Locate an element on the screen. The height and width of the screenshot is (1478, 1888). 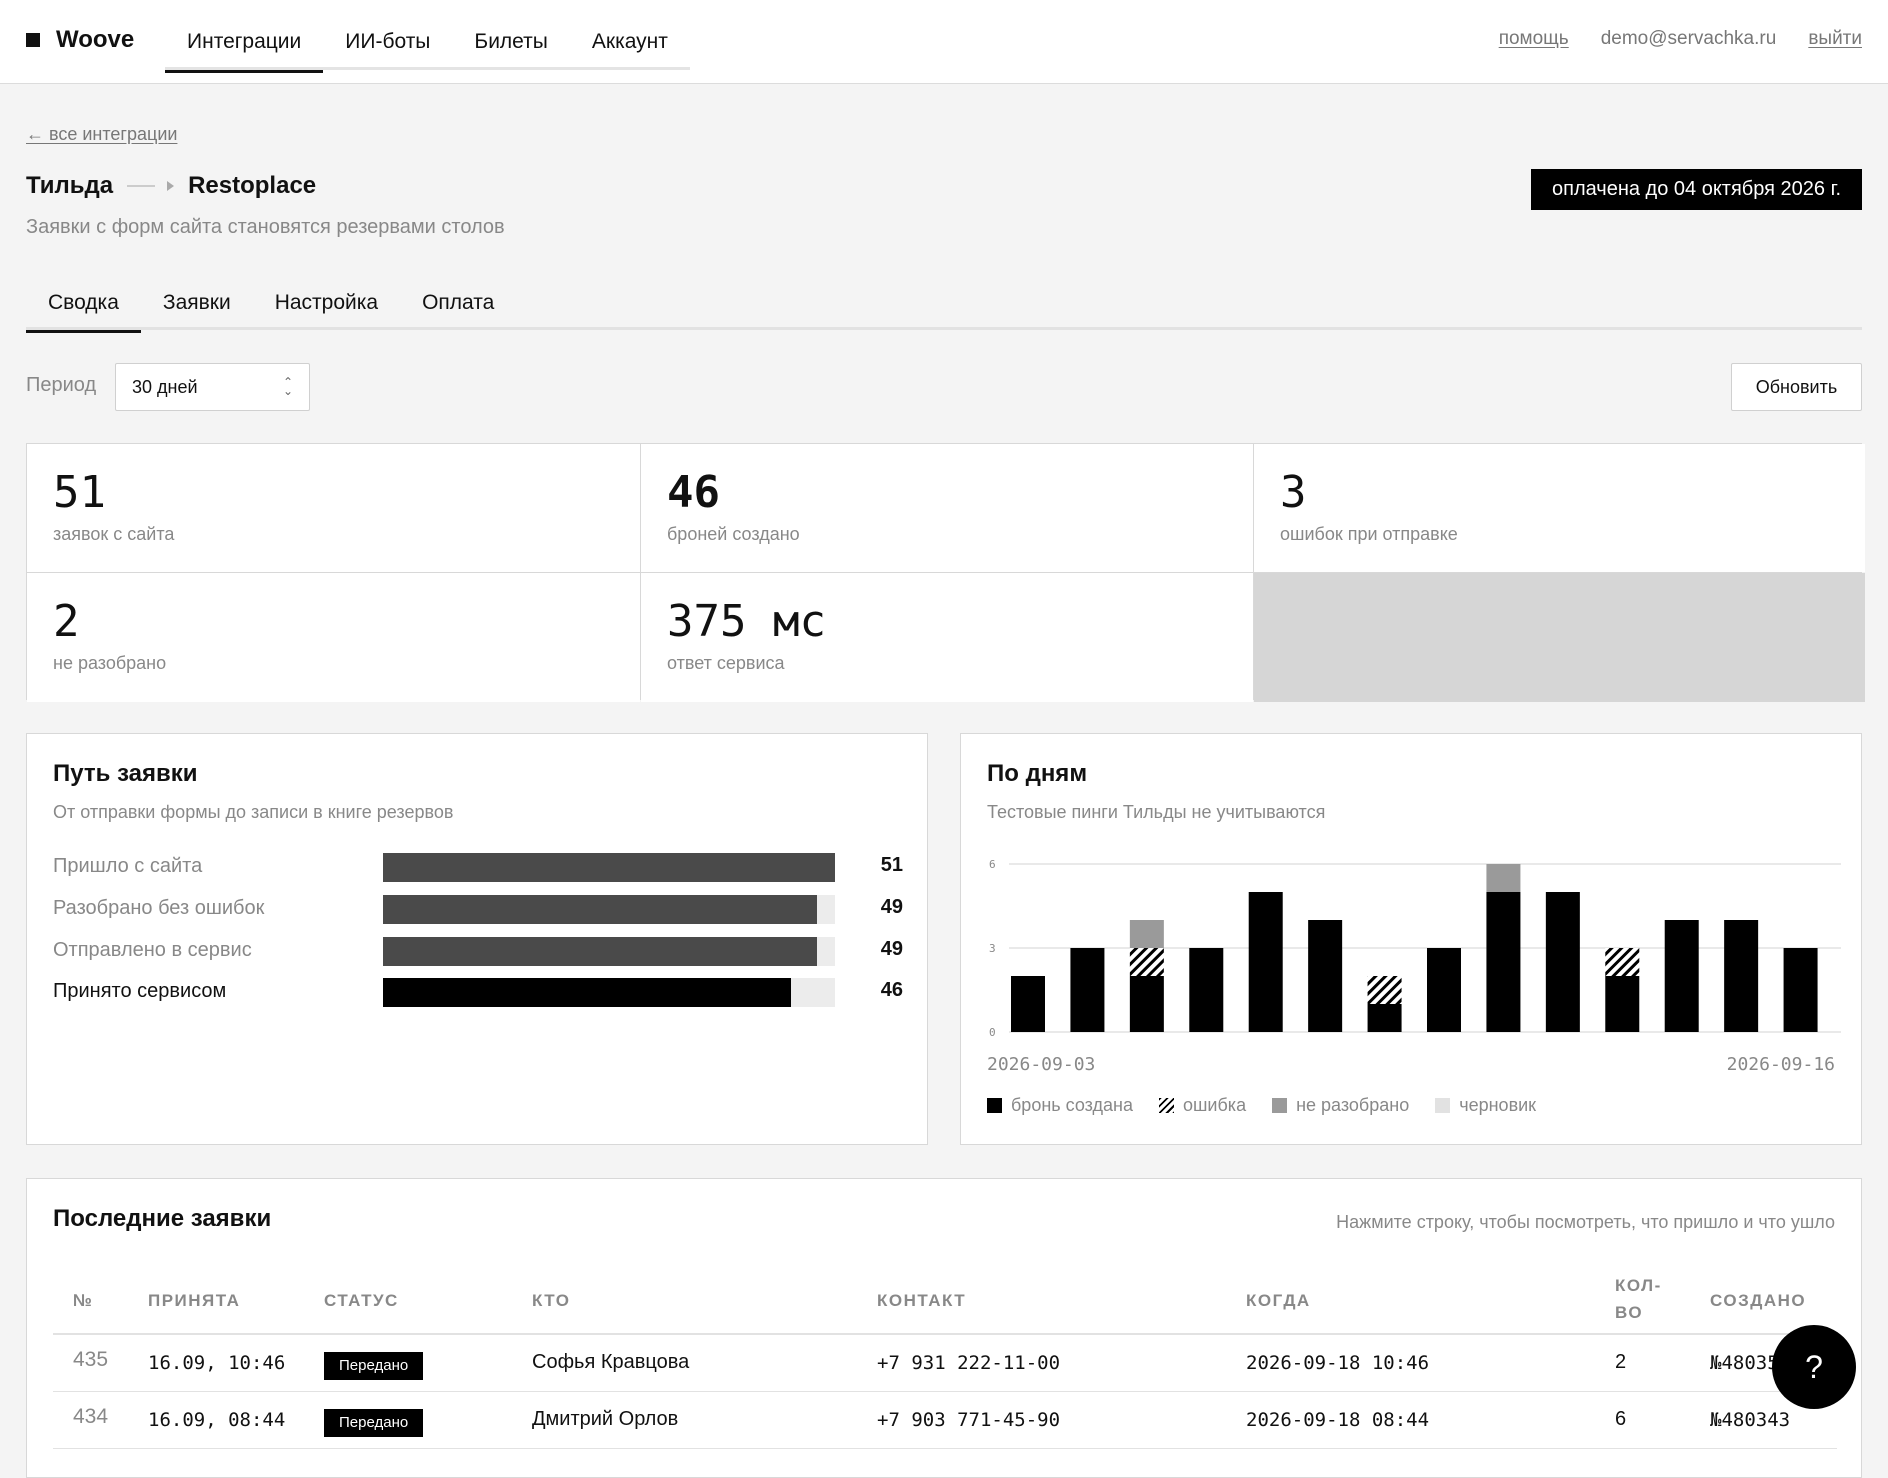
logo: Woove is located at coordinates (80, 40).